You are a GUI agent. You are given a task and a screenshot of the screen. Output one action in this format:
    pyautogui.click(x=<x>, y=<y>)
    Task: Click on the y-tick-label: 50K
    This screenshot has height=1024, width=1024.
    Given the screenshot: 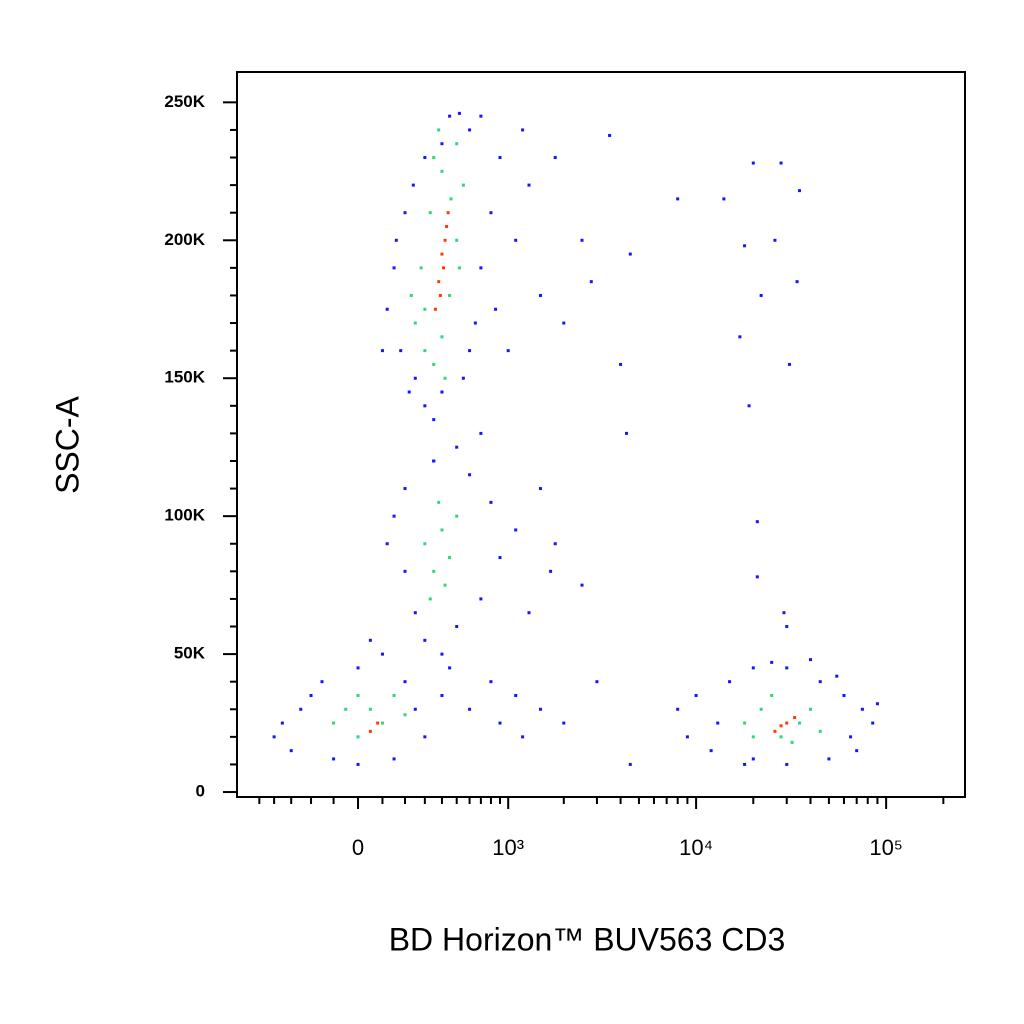 What is the action you would take?
    pyautogui.click(x=190, y=653)
    